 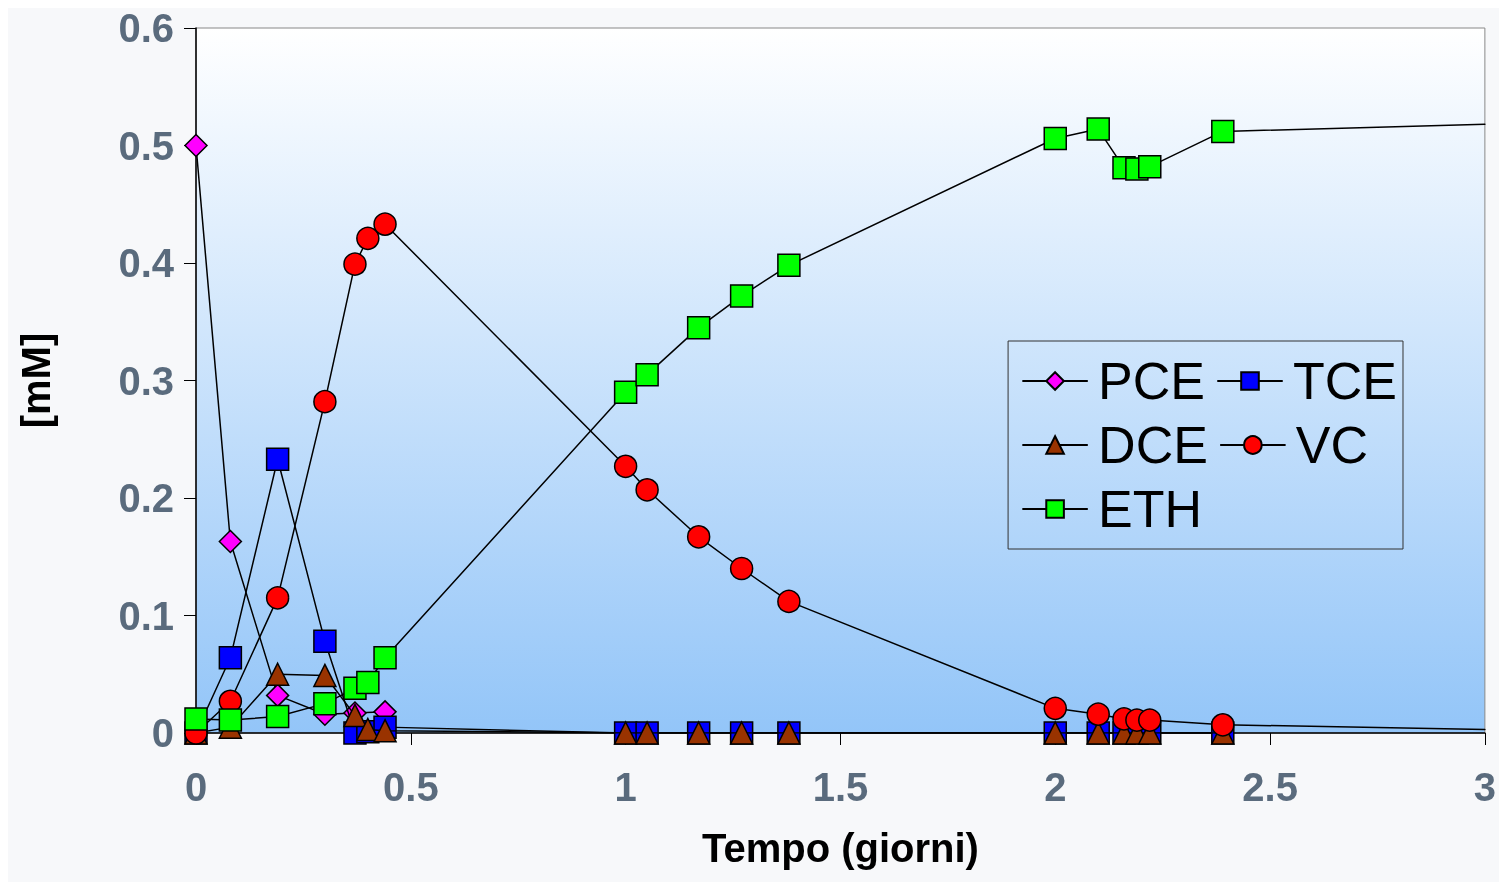 I want to click on x-tick-label: 2.5, so click(x=1270, y=787).